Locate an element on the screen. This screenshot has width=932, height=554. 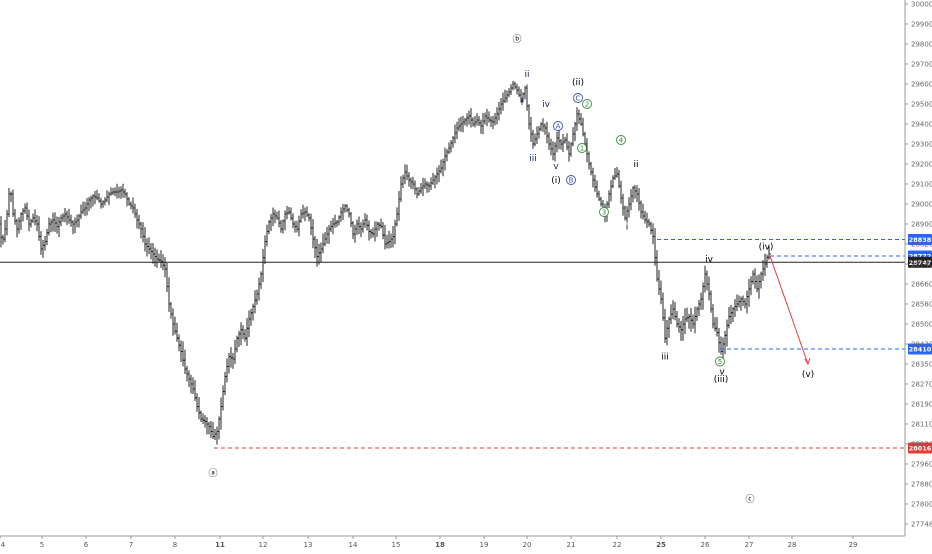
y-tick-label: 27960 is located at coordinates (921, 465).